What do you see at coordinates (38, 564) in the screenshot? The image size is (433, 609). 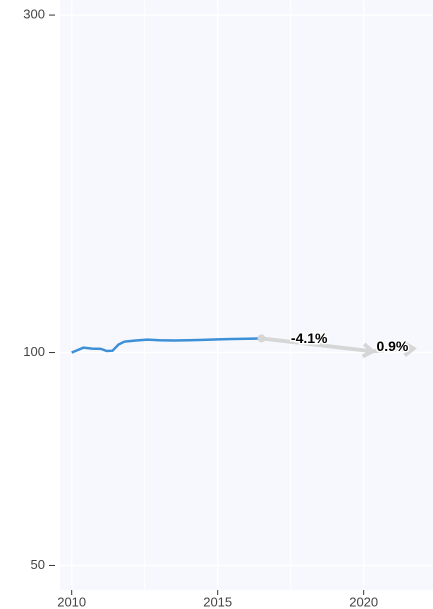 I see `y-tick-label: 50` at bounding box center [38, 564].